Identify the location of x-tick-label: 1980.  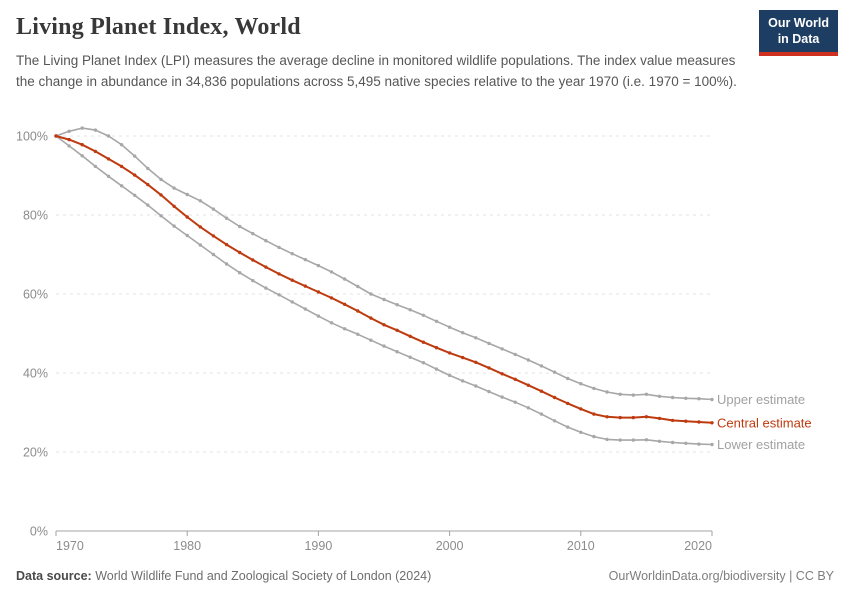
(187, 546).